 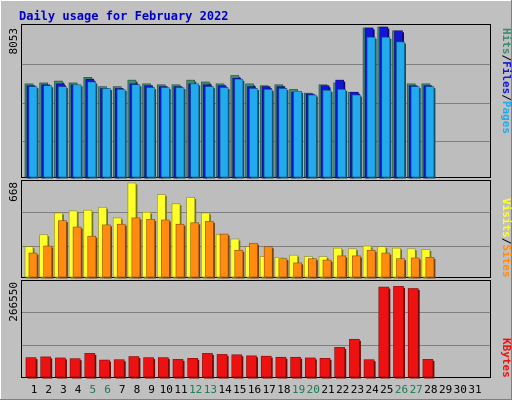 What do you see at coordinates (92, 389) in the screenshot?
I see `x-tick-label: 5` at bounding box center [92, 389].